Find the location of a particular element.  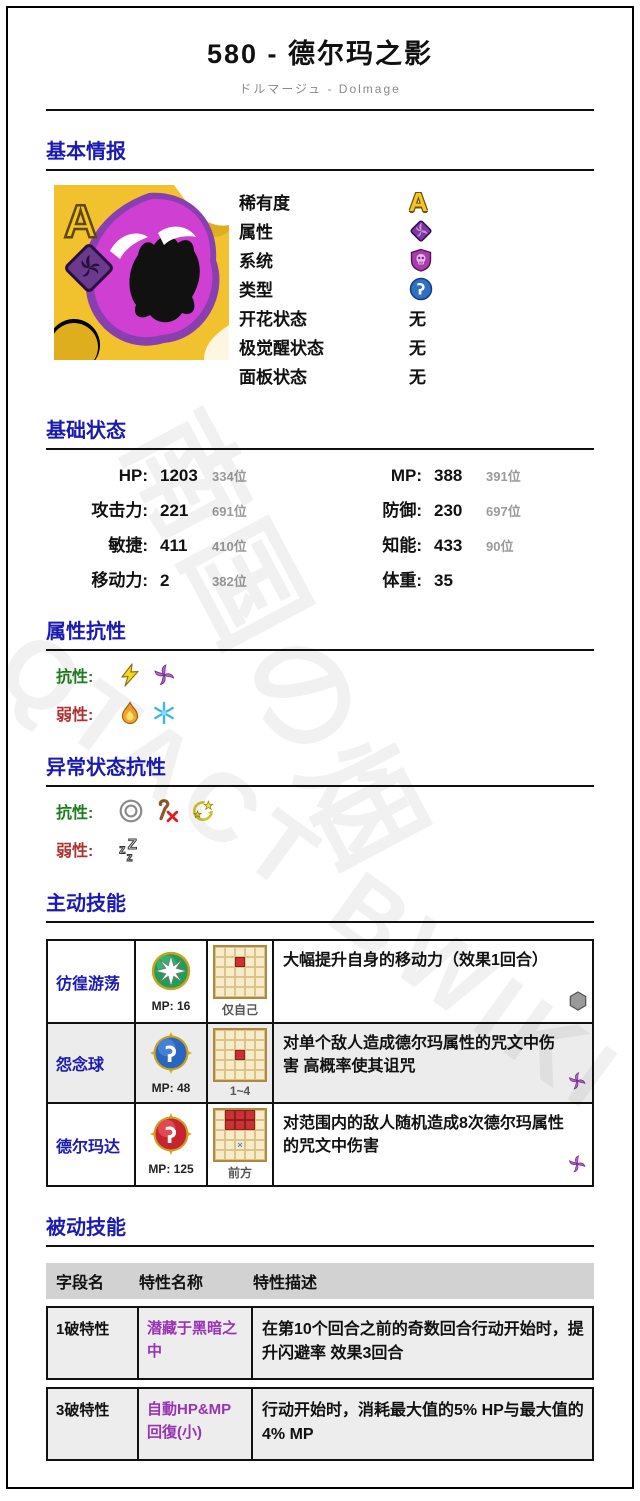

buff-skill-icon is located at coordinates (171, 973).